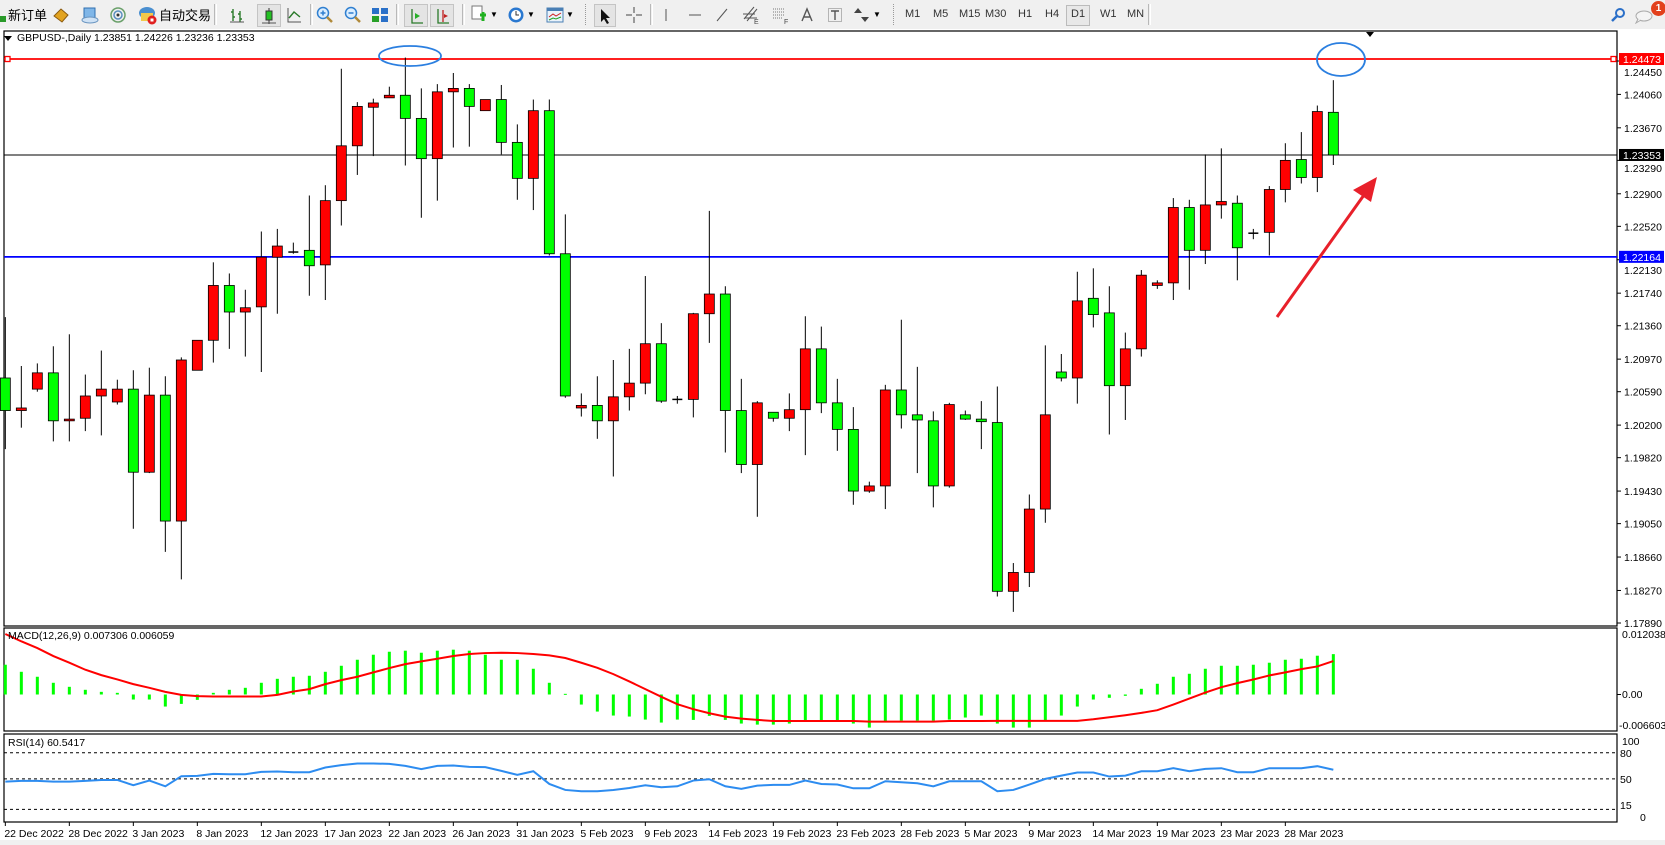 The image size is (1665, 845). What do you see at coordinates (269, 15) in the screenshot?
I see `candlestick-button` at bounding box center [269, 15].